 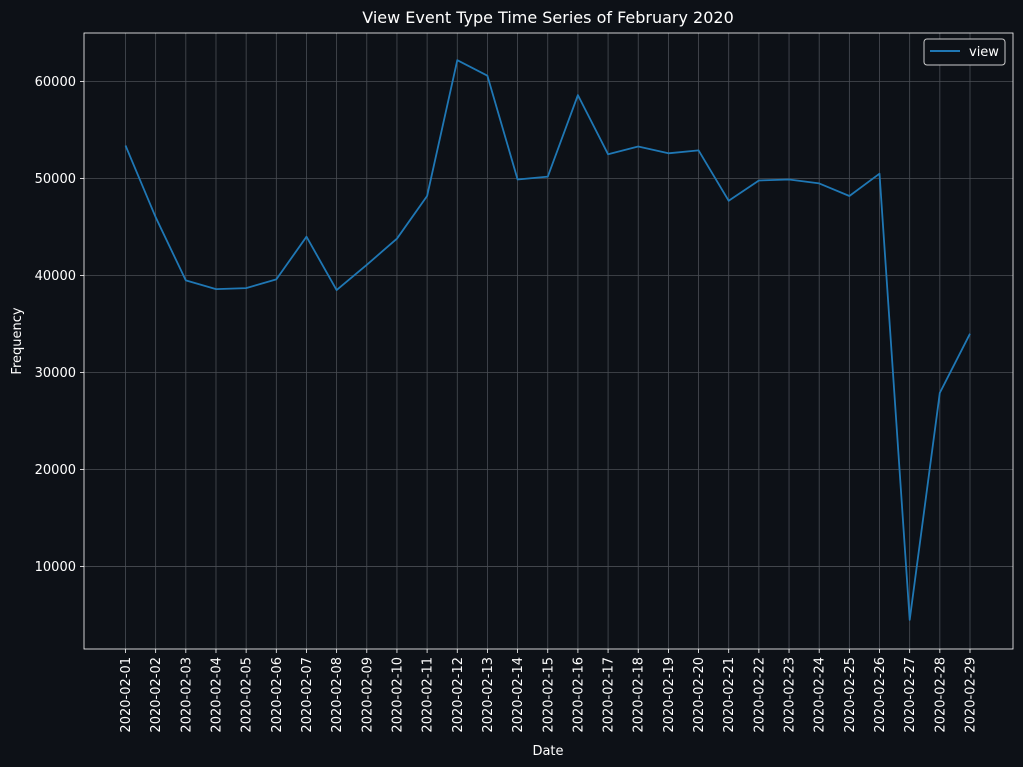 I want to click on x-tick-label: 2020-02-07, so click(x=307, y=695).